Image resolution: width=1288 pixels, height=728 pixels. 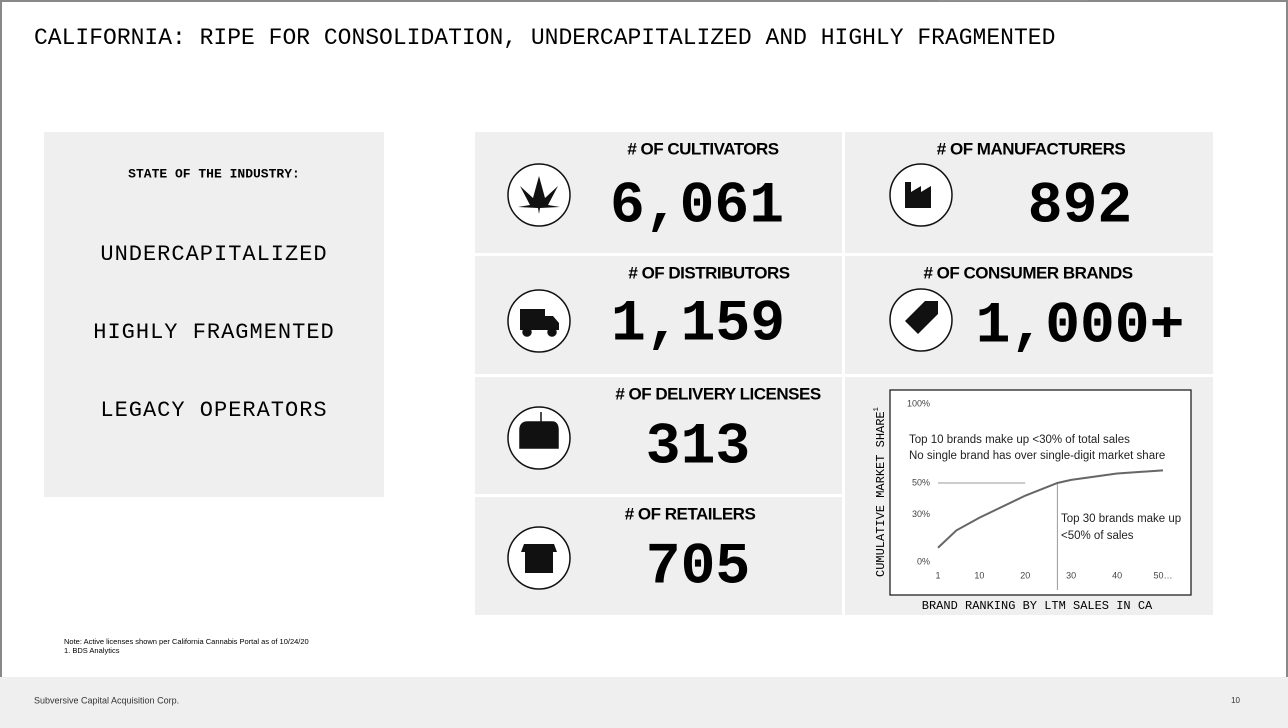 What do you see at coordinates (918, 403) in the screenshot?
I see `y-tick-label: 100%` at bounding box center [918, 403].